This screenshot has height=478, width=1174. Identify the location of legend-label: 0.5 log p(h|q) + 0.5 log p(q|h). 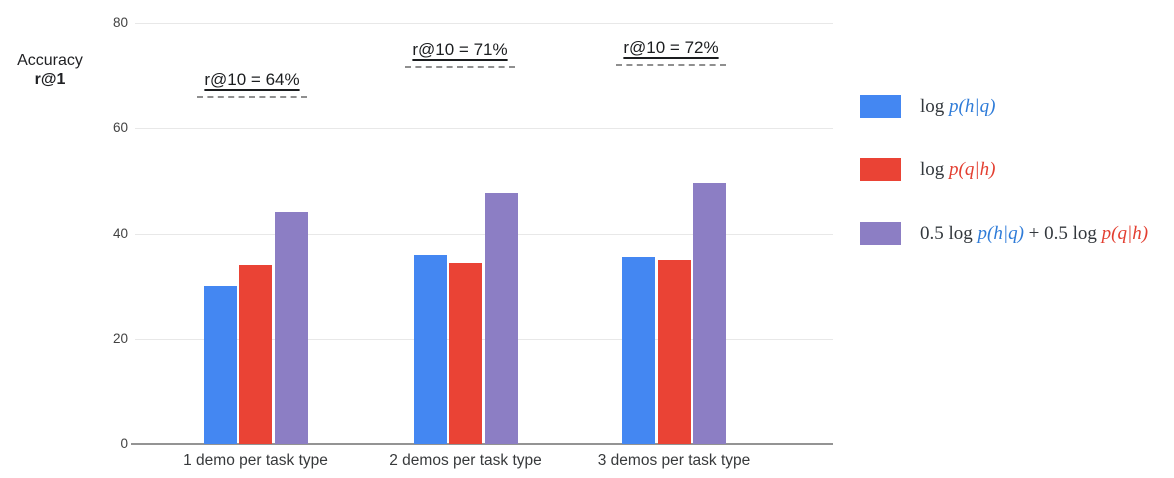
(1034, 234).